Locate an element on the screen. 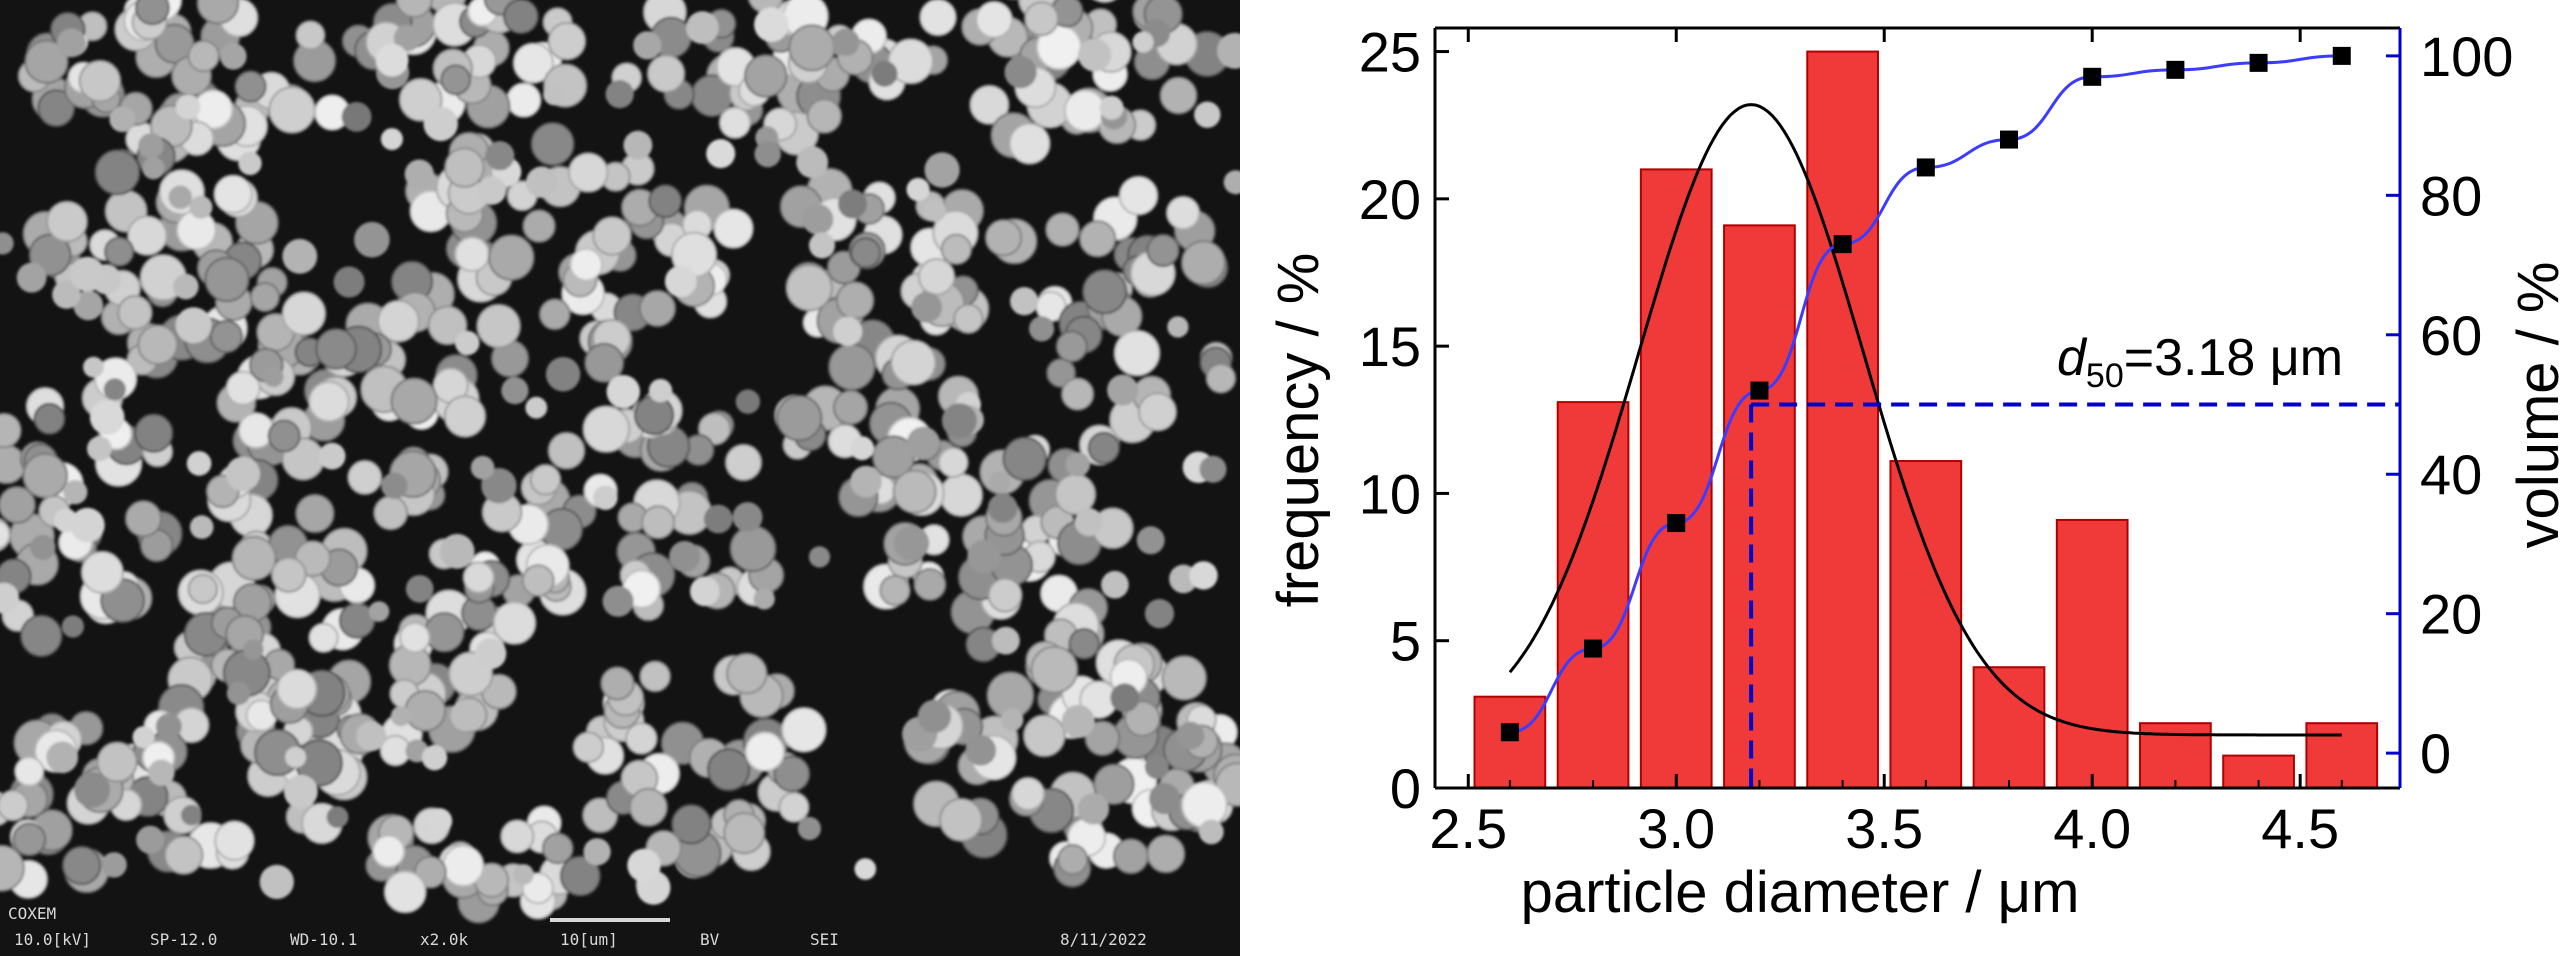 The image size is (2572, 956). y-tick-label: 15 is located at coordinates (1390, 346).